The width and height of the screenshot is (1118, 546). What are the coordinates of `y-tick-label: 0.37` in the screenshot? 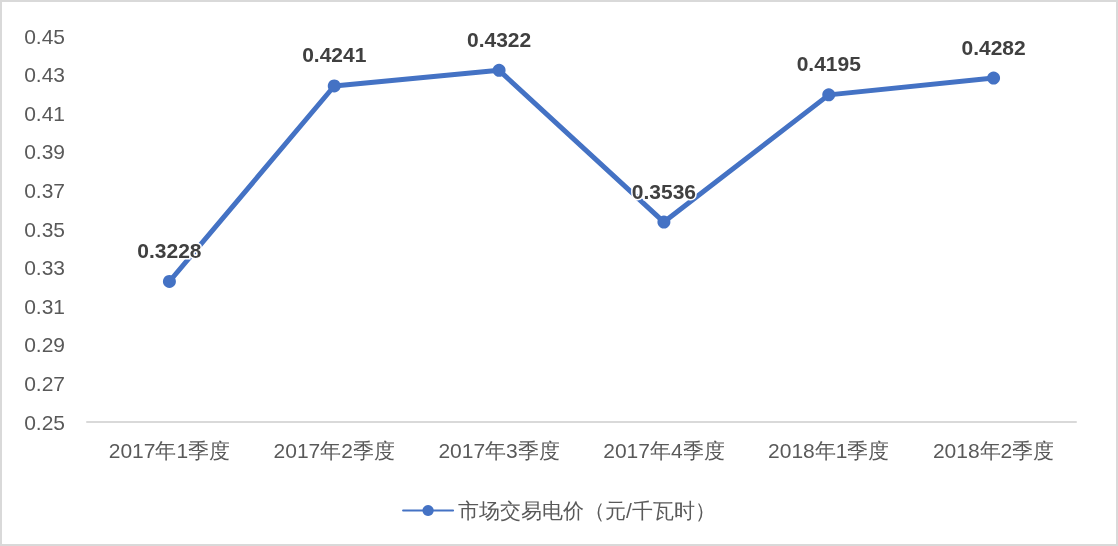 It's located at (44, 190).